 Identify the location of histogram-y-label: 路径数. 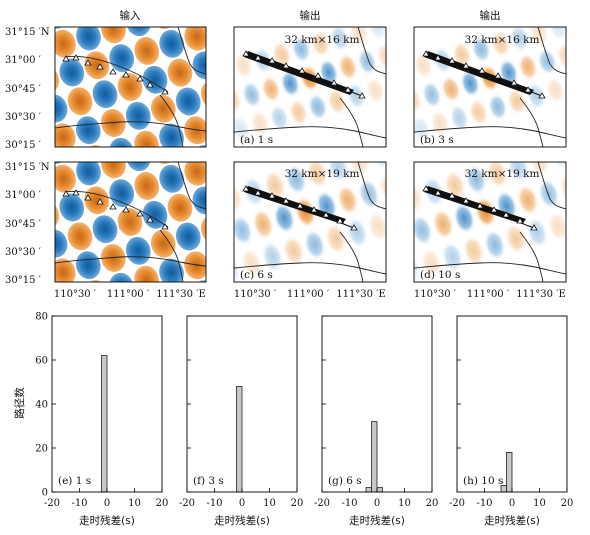
(19, 403).